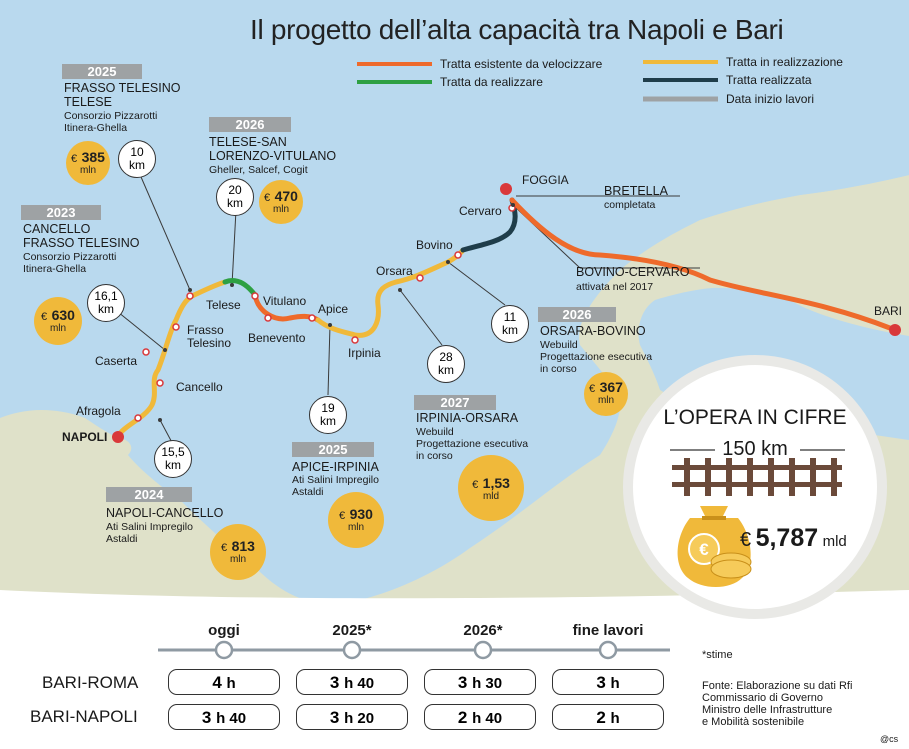 This screenshot has width=909, height=749. Describe the element at coordinates (770, 99) in the screenshot. I see `legend-start-date: Data inizio lavori` at that location.